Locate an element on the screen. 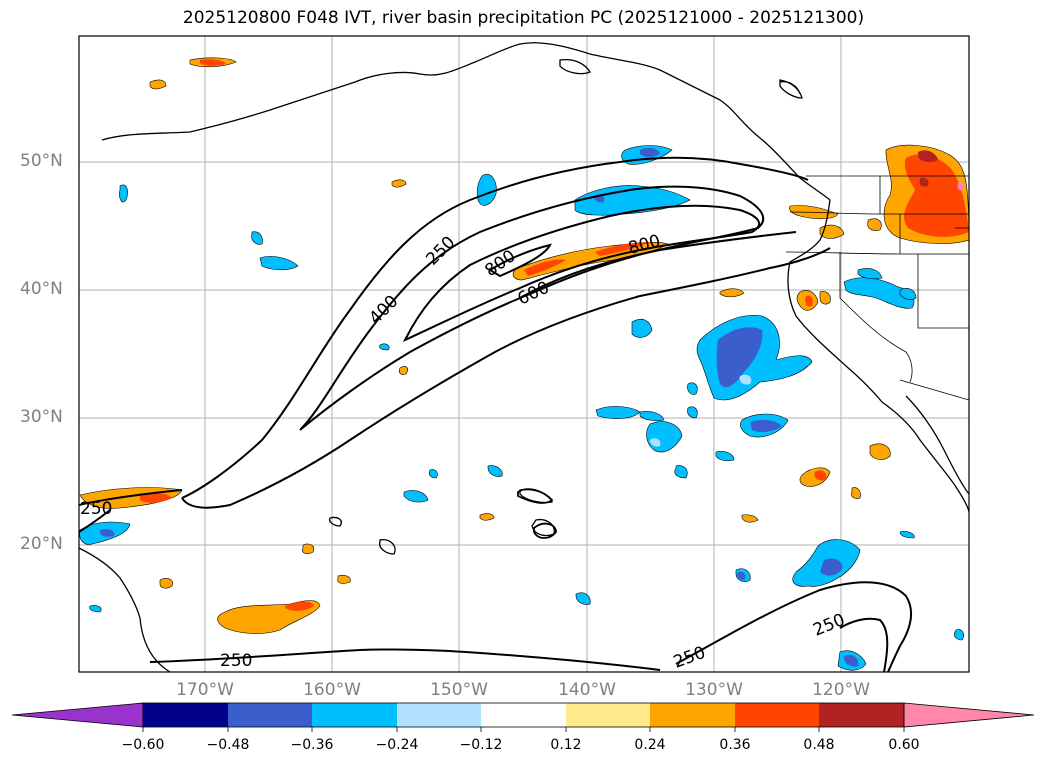 The image size is (1047, 765). precip-darkred-patches is located at coordinates (928, 168).